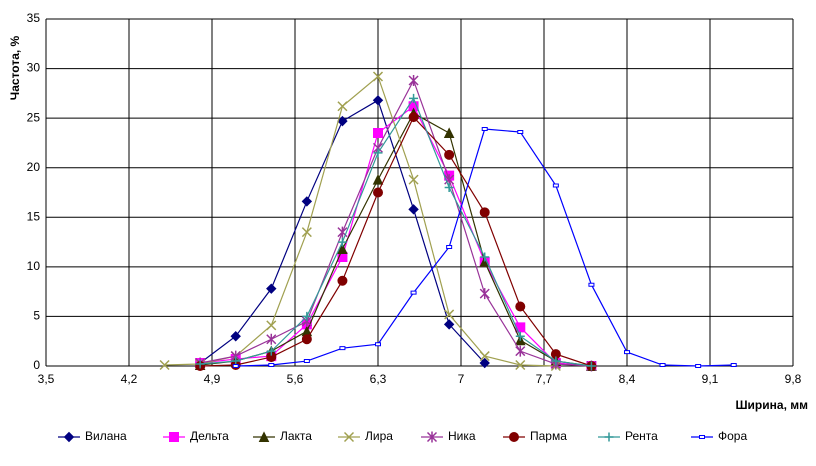  I want to click on legend-label: Дельта, so click(209, 436).